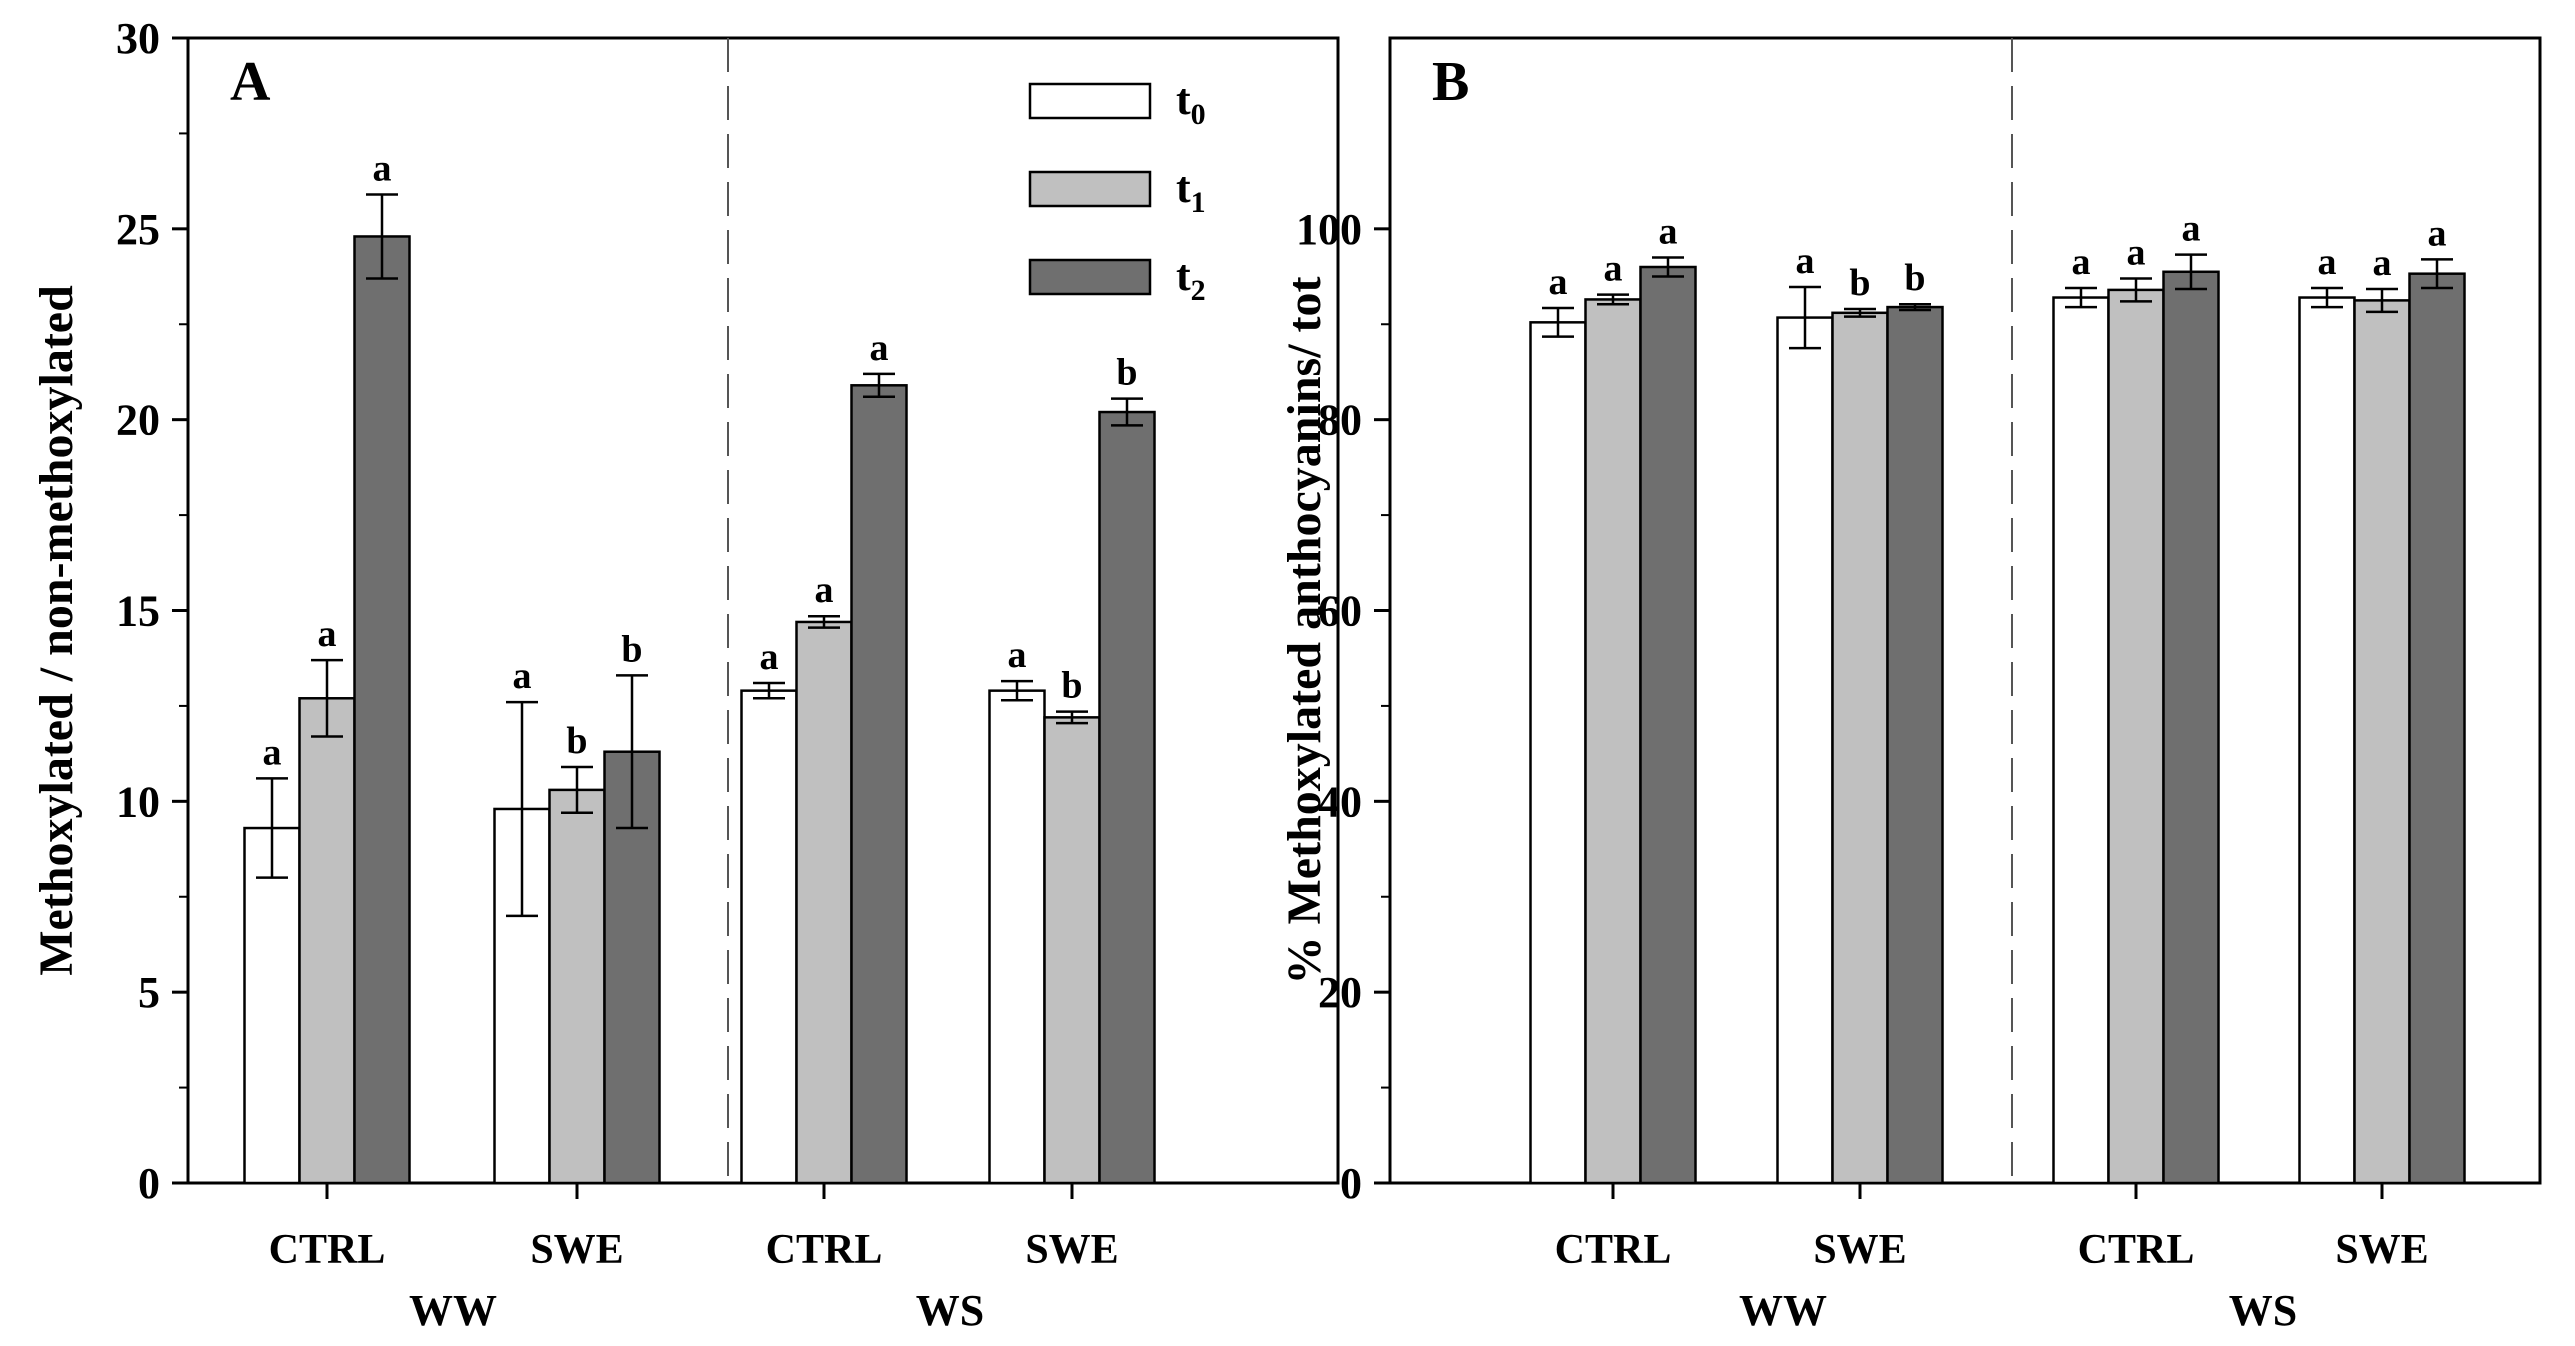 The width and height of the screenshot is (2575, 1346). I want to click on legend-label-t1: t1, so click(1191, 191).